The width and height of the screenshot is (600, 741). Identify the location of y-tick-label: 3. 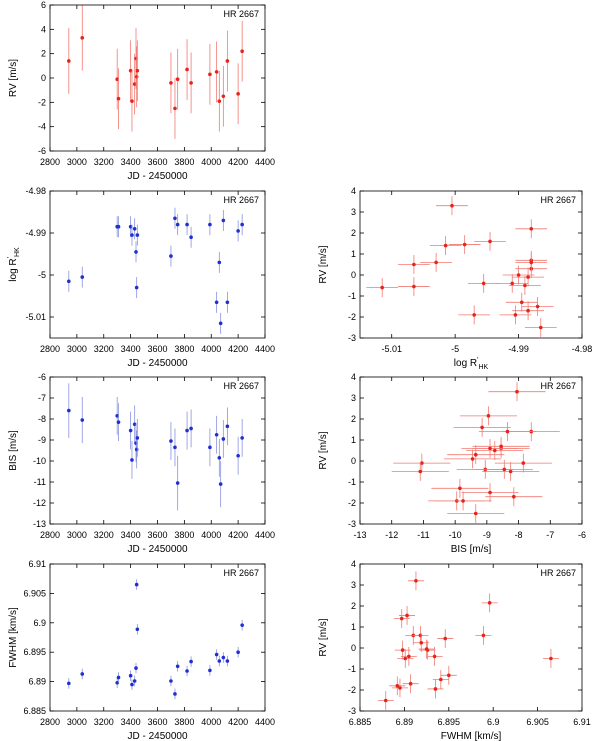
(353, 398).